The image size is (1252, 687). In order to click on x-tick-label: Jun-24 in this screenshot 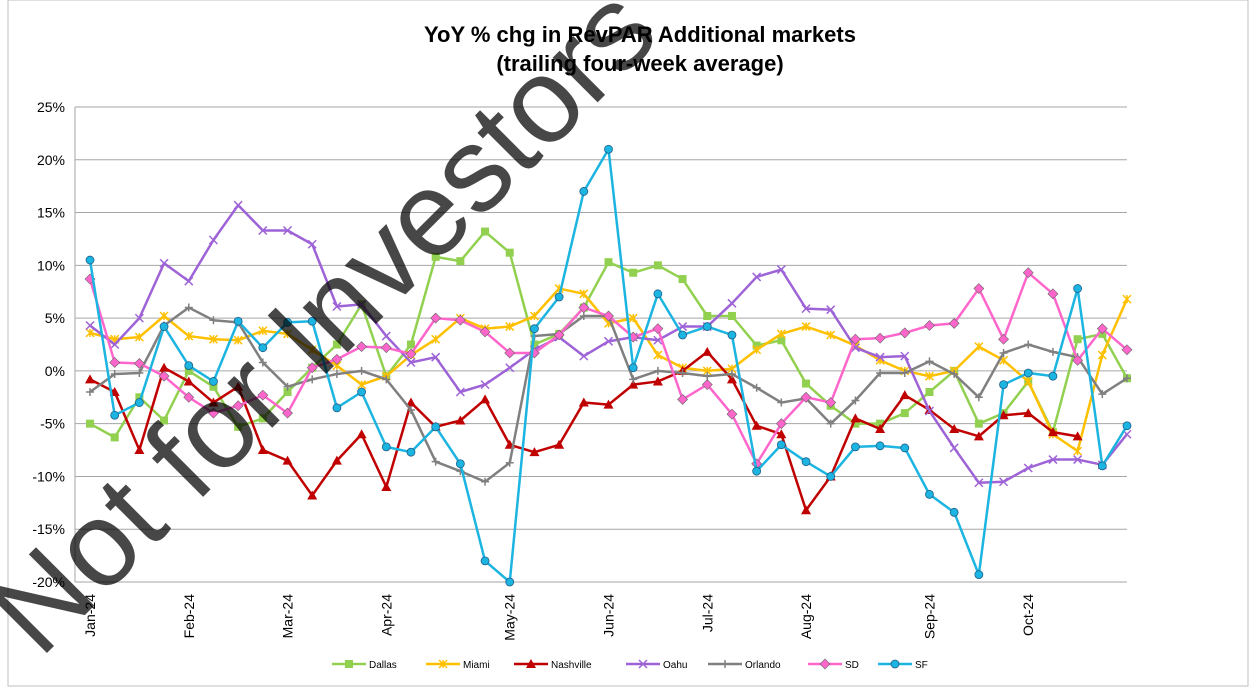, I will do `click(609, 615)`.